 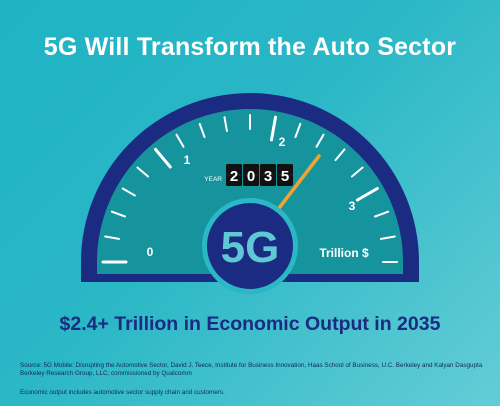 What do you see at coordinates (234, 176) in the screenshot?
I see `year-digit-1: 2` at bounding box center [234, 176].